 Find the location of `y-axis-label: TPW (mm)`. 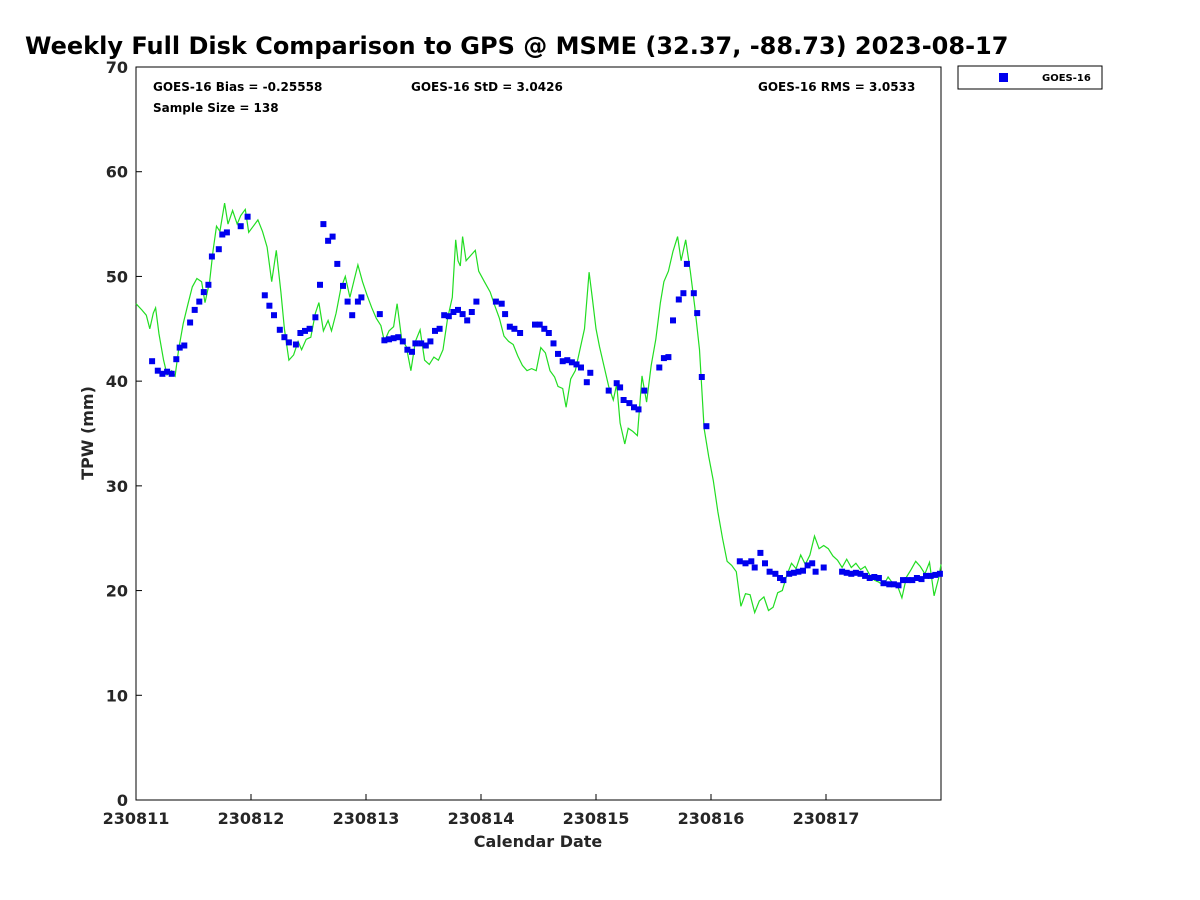

y-axis-label: TPW (mm) is located at coordinates (87, 433).